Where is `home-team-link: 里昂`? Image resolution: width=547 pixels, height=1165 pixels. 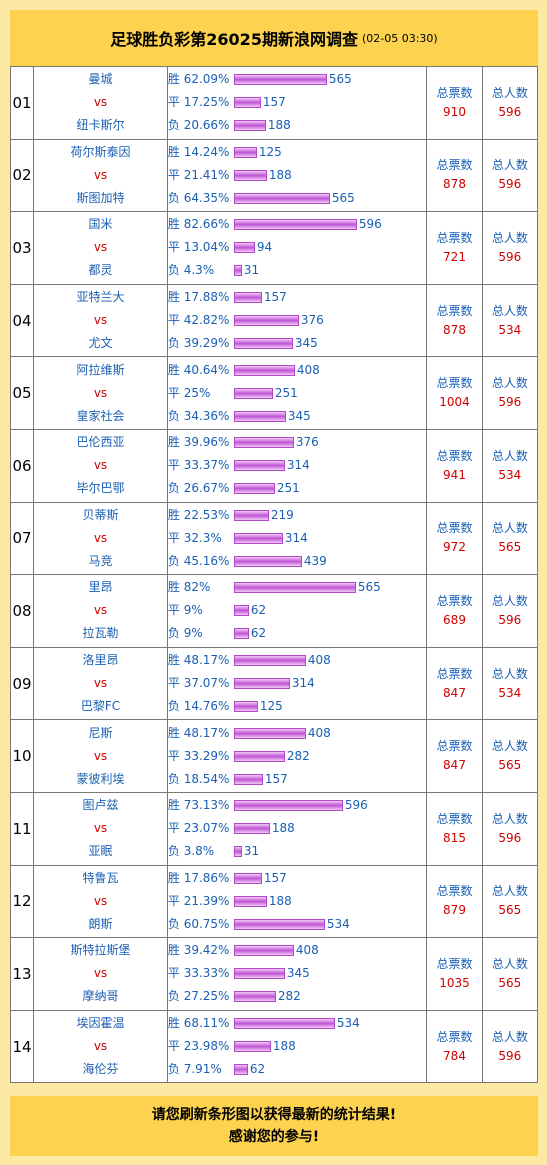
home-team-link: 里昂 is located at coordinates (100, 587).